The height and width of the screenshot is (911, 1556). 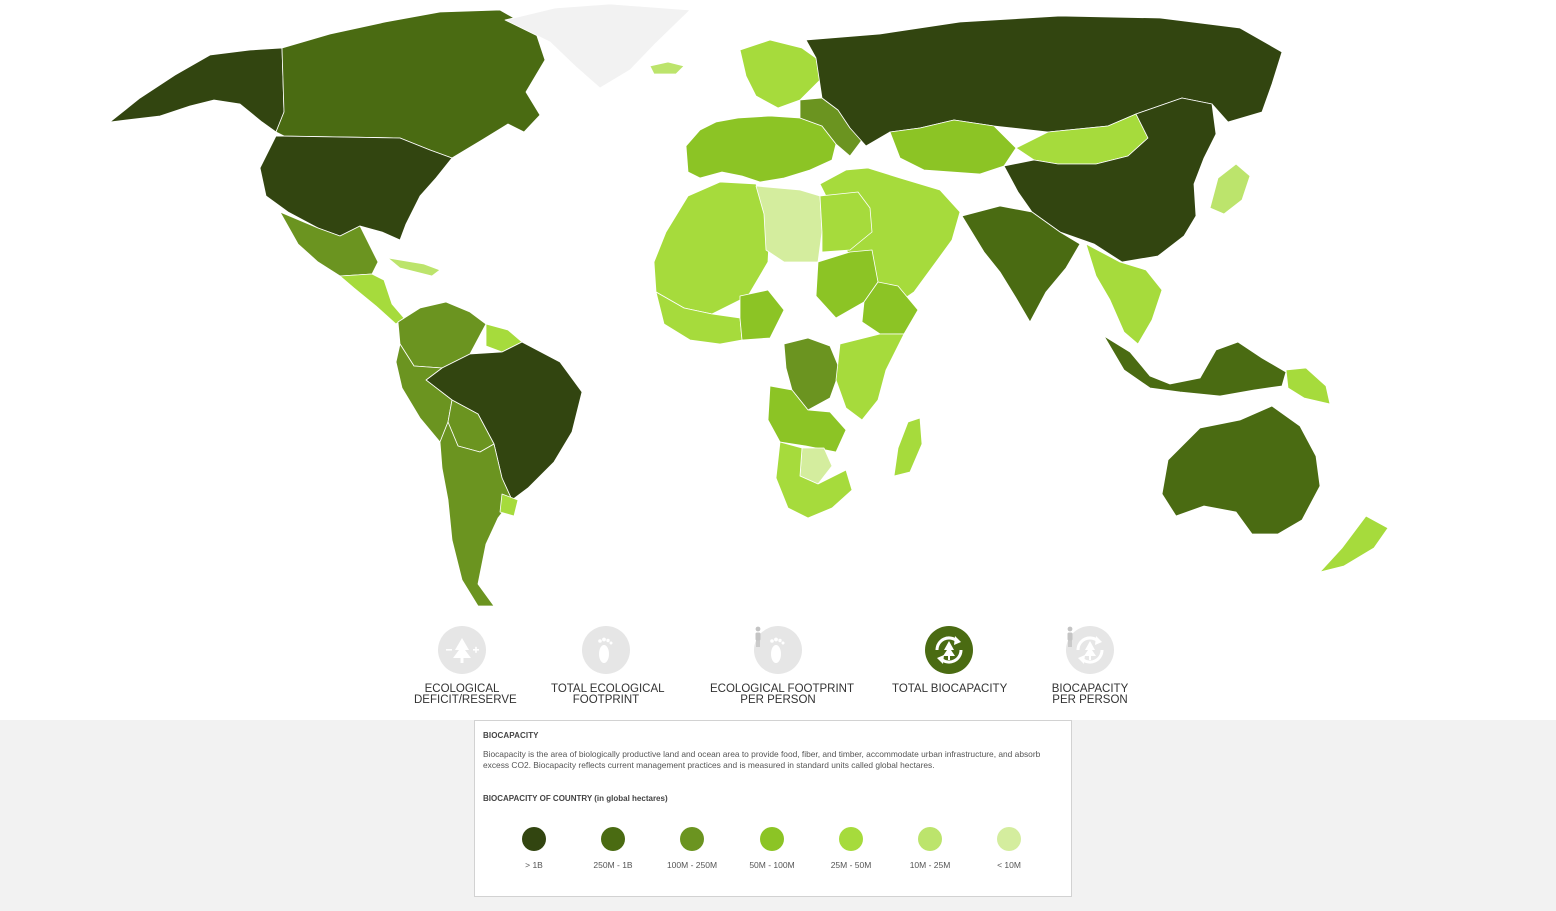 What do you see at coordinates (890, 308) in the screenshot?
I see `country-ethiopia: Ethiopia` at bounding box center [890, 308].